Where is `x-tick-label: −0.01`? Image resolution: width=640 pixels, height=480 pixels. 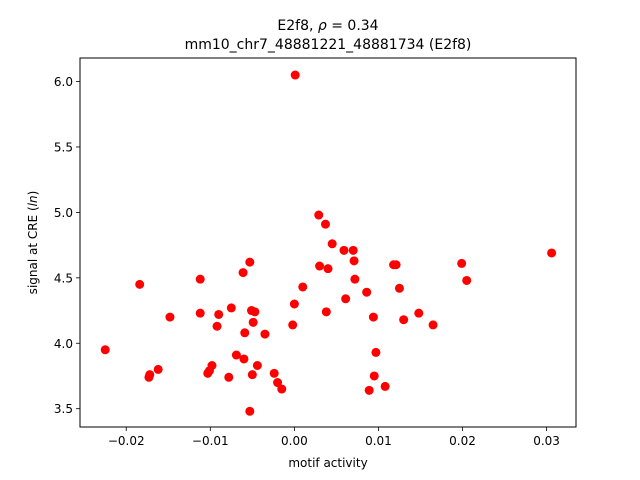
x-tick-label: −0.01 is located at coordinates (210, 441).